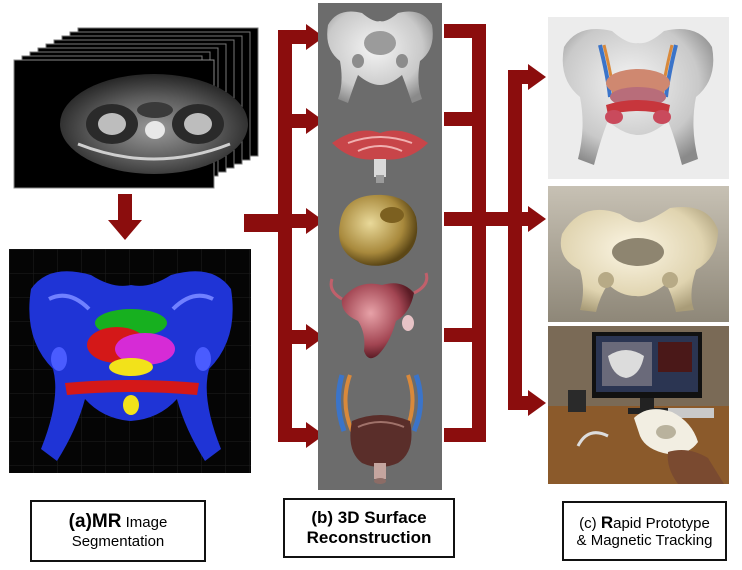 The height and width of the screenshot is (570, 742). I want to click on down-arrow-icon, so click(125, 217).